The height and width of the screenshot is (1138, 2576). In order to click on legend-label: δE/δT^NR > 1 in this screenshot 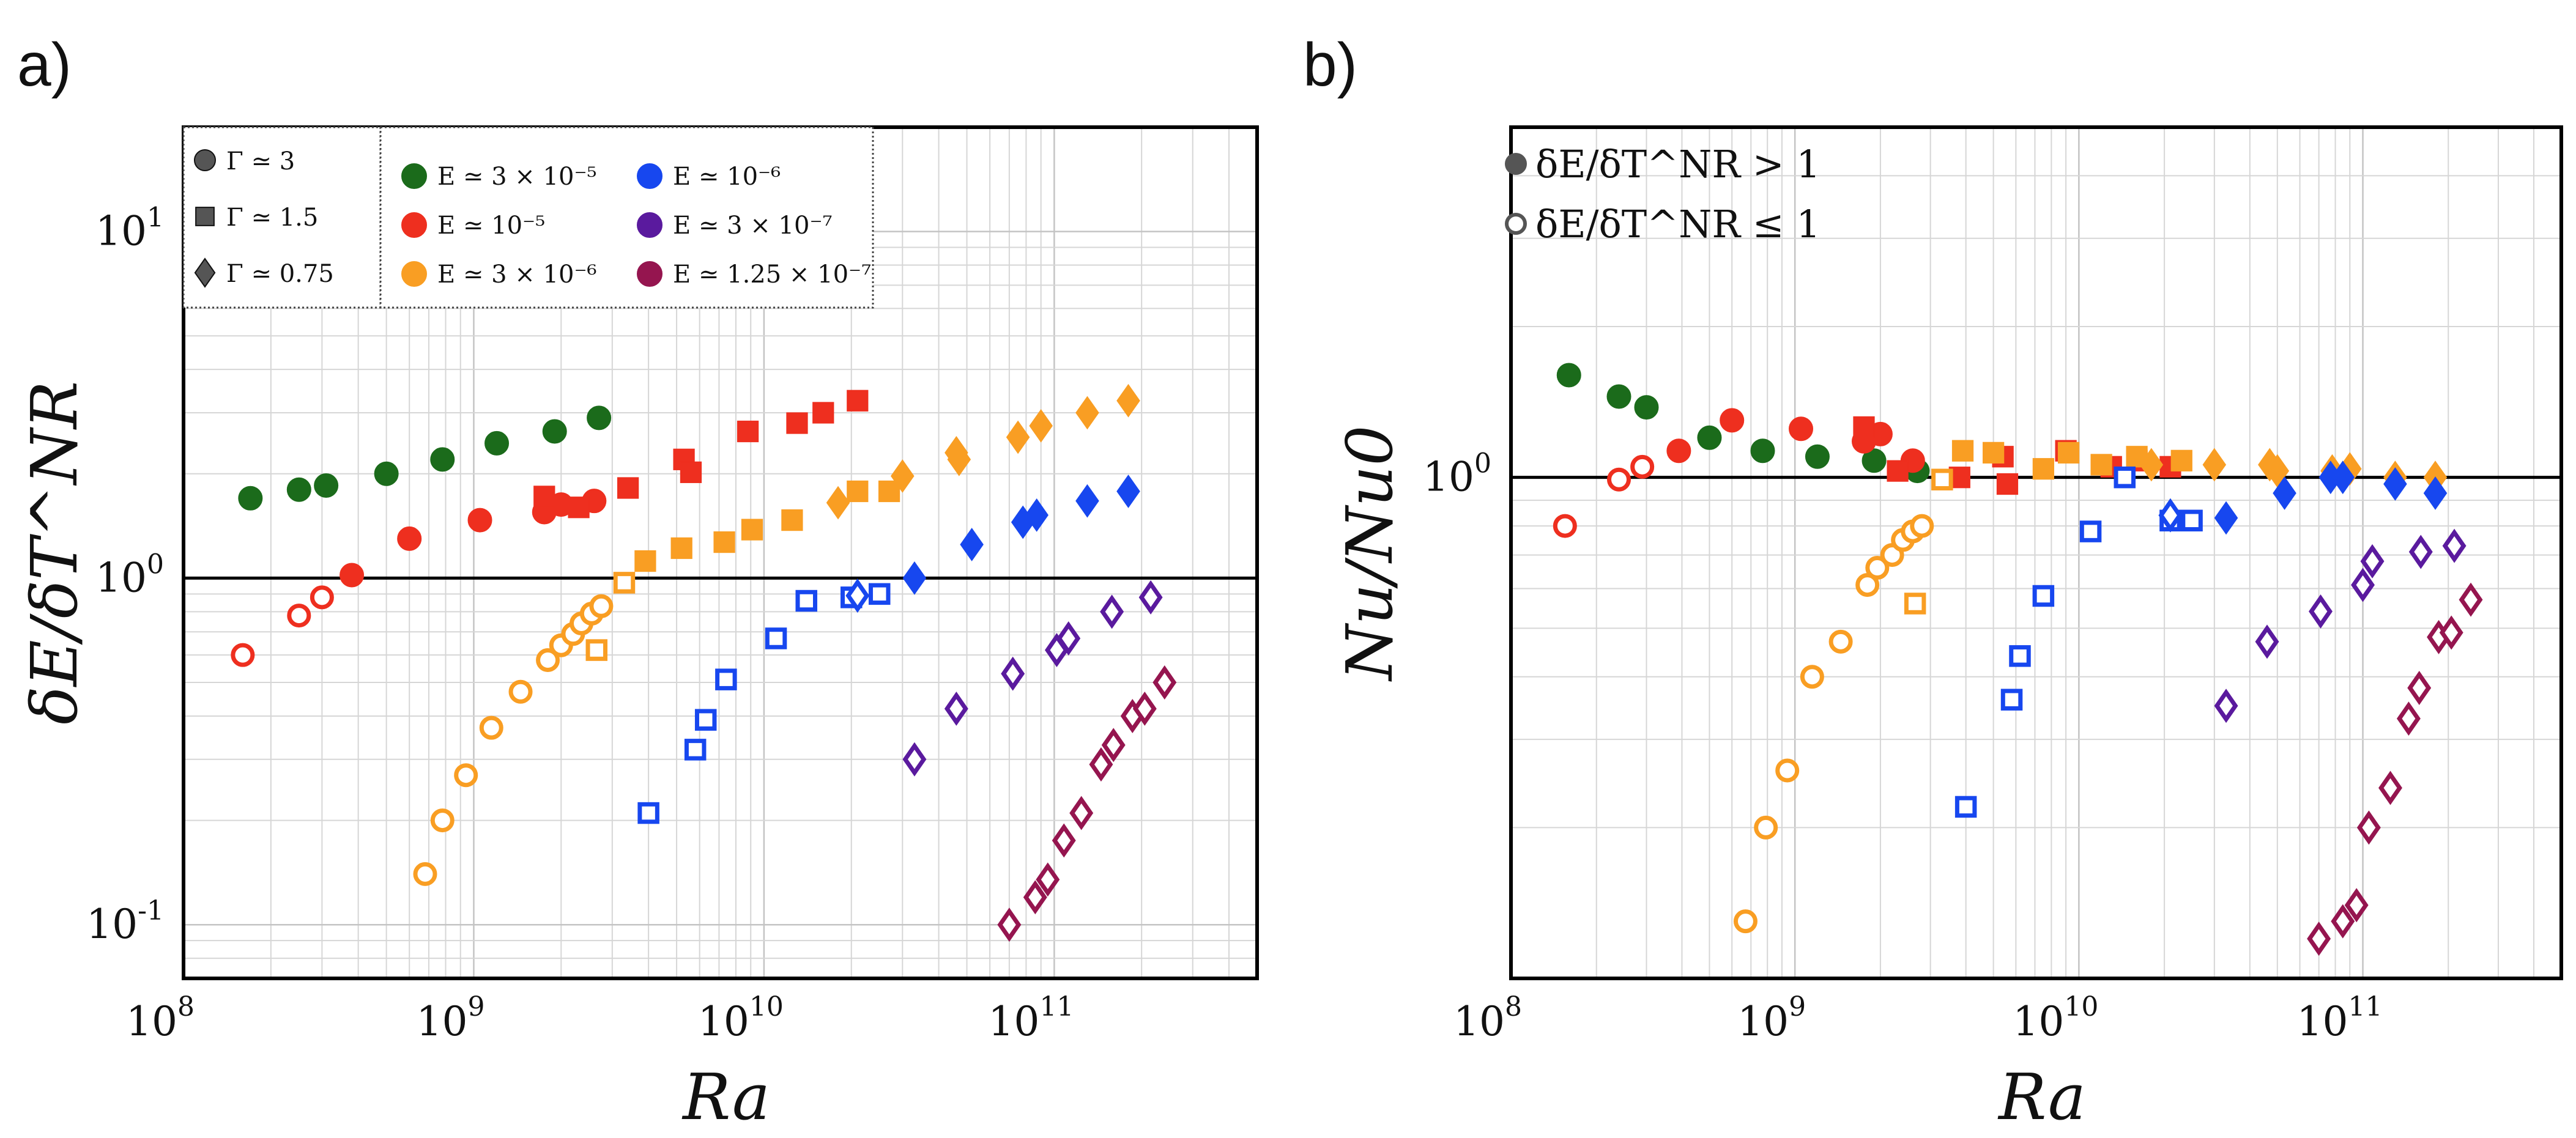, I will do `click(1678, 164)`.